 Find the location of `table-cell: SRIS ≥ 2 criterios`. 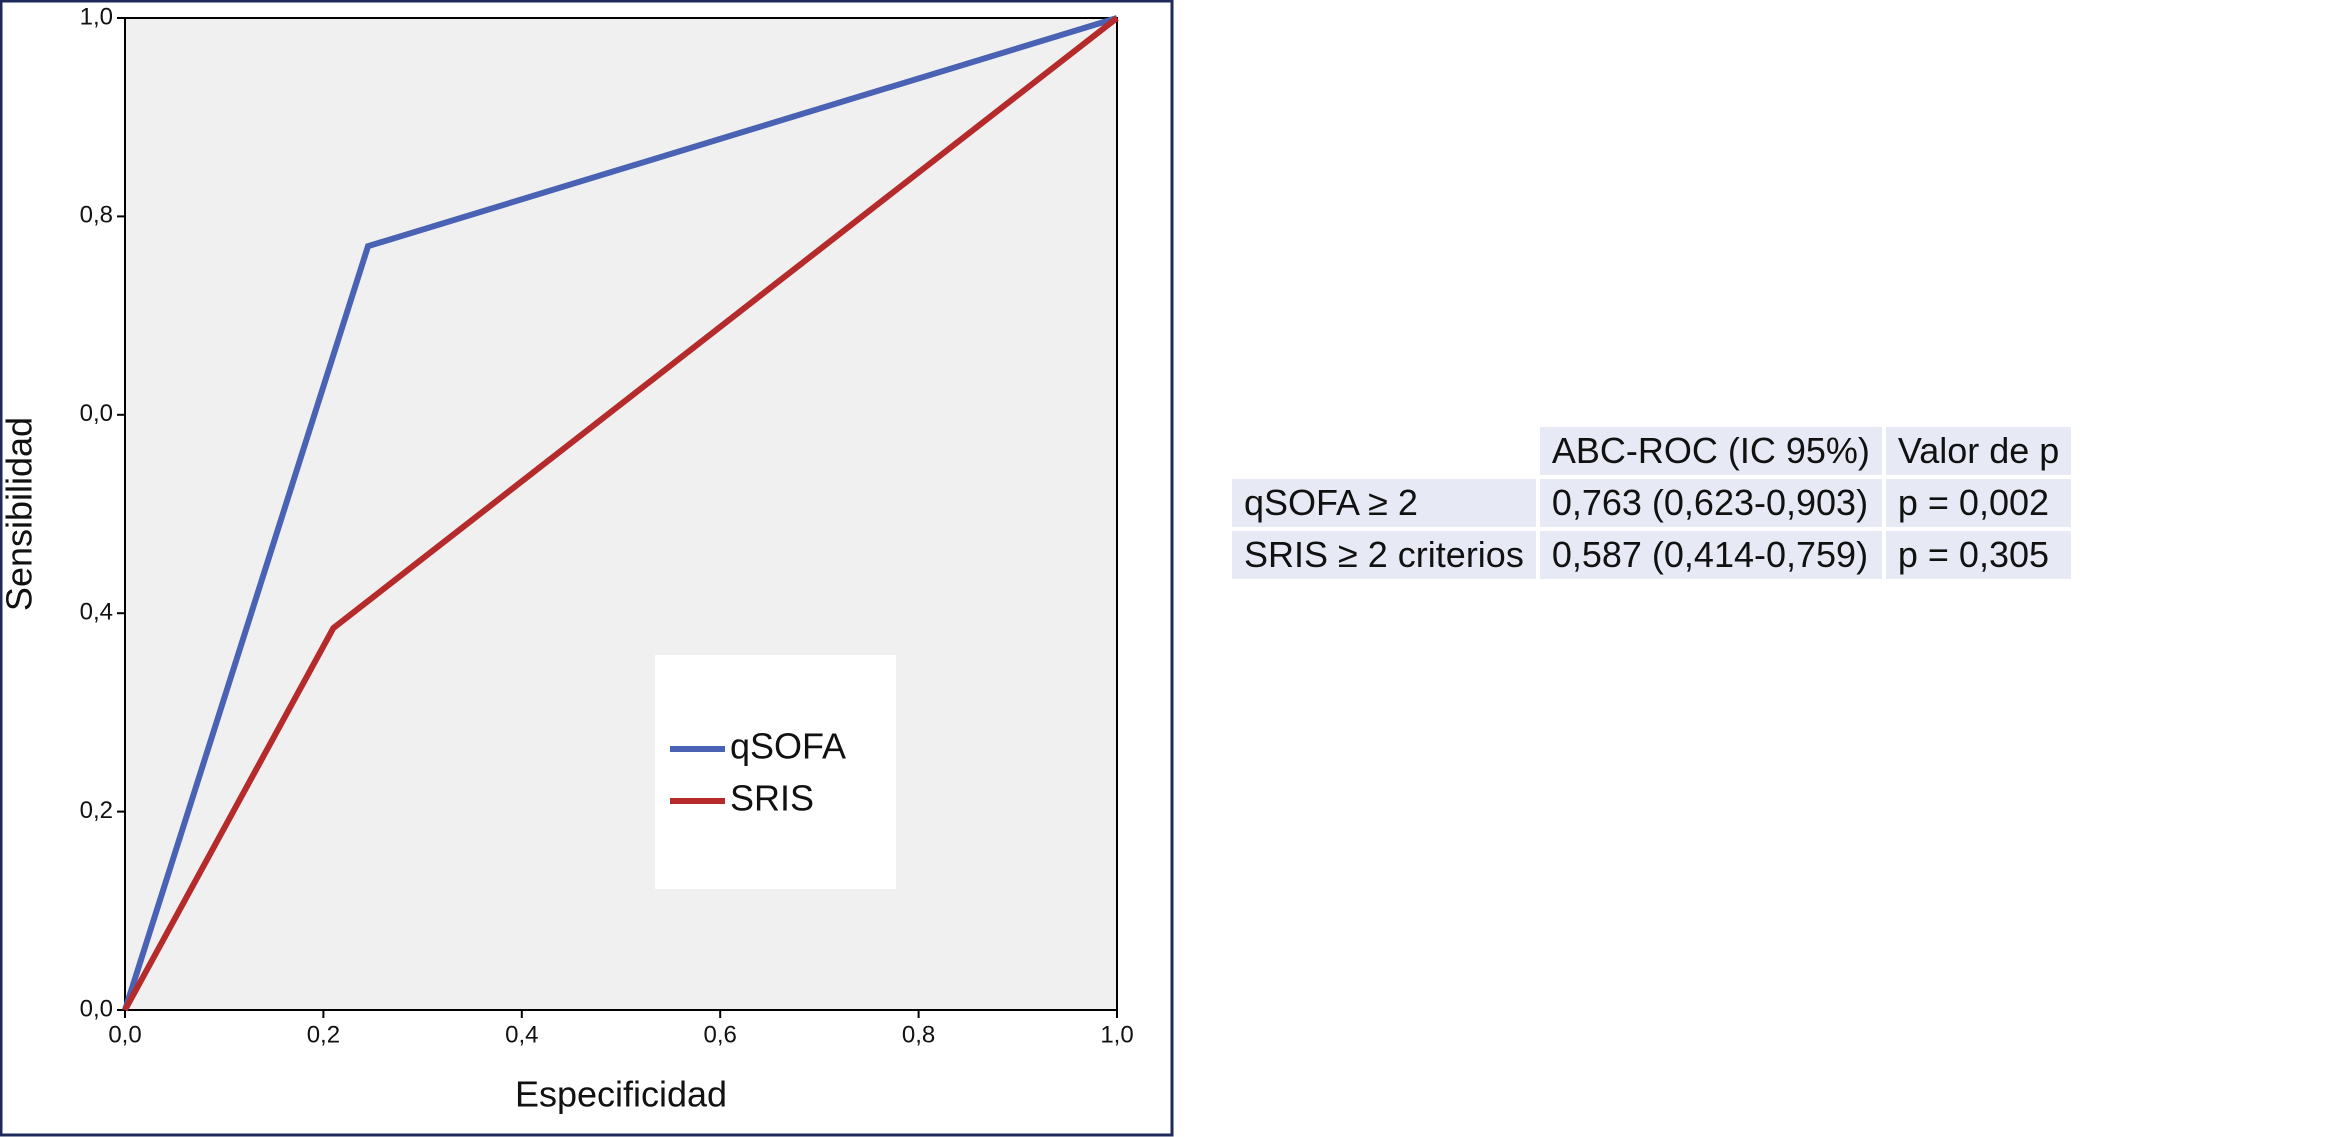

table-cell: SRIS ≥ 2 criterios is located at coordinates (1384, 555).